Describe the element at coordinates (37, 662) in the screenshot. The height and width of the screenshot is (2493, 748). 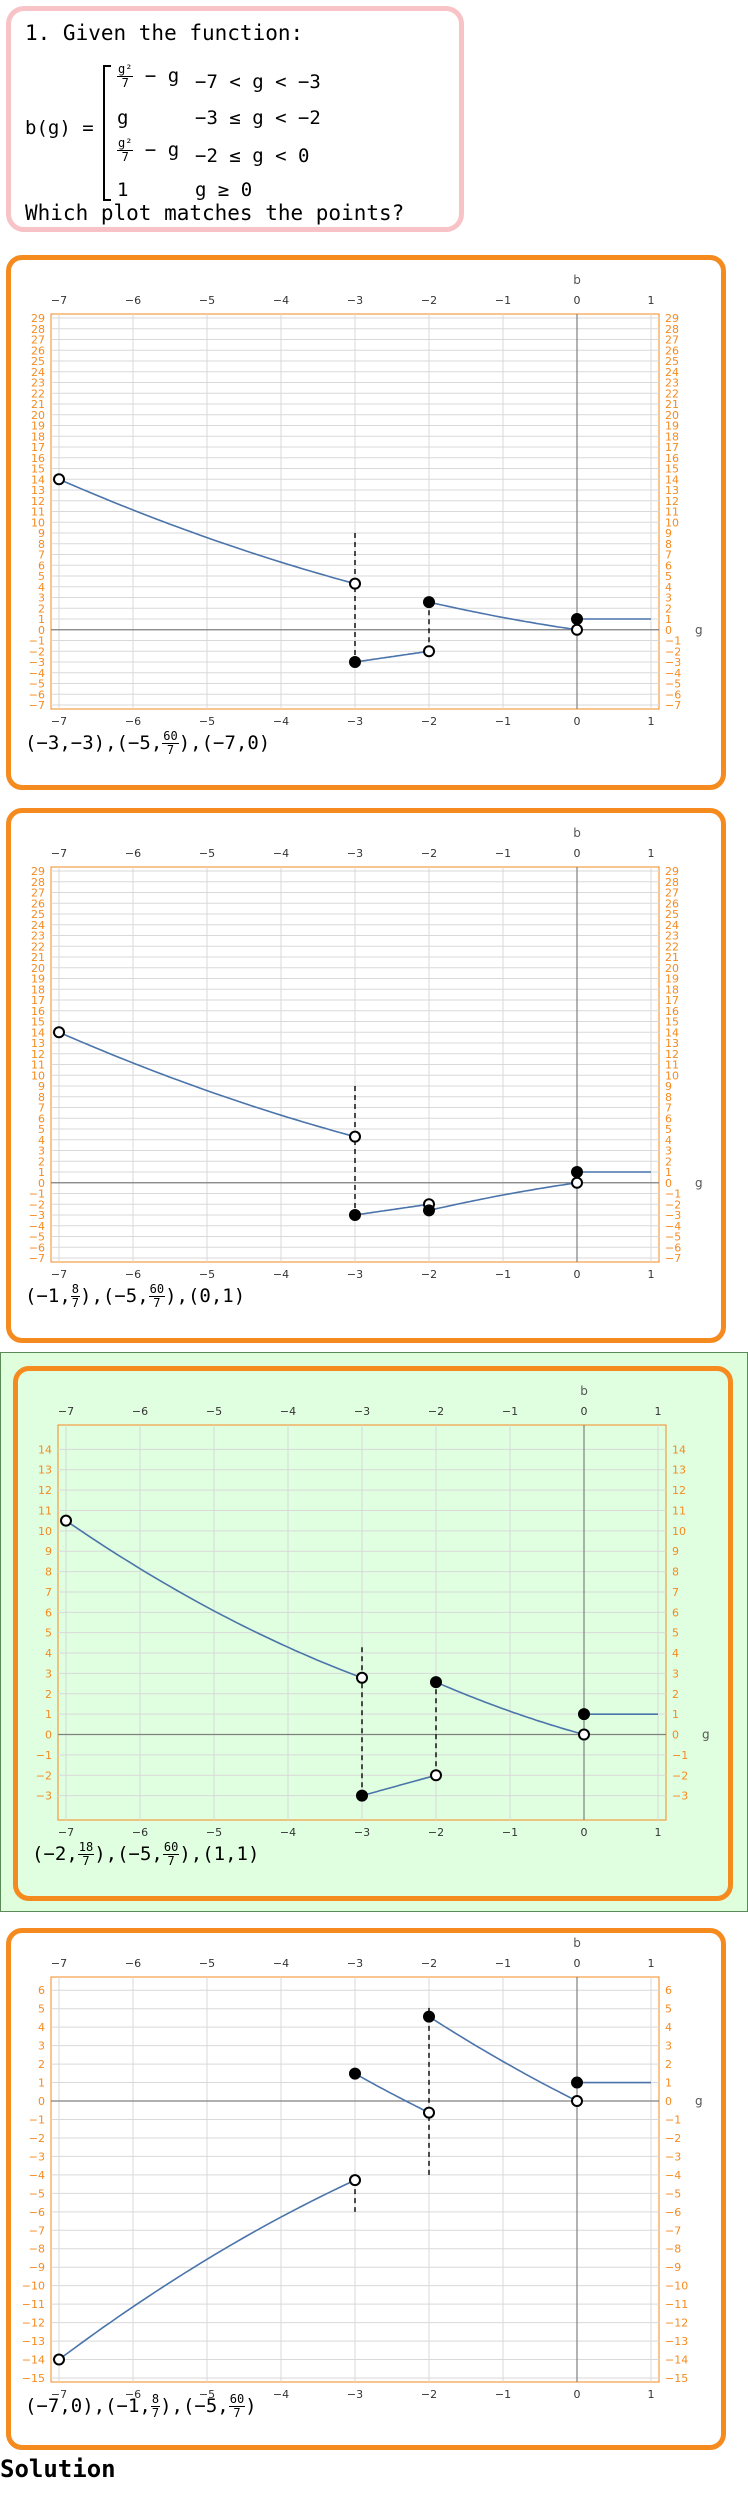
I see `y-tick-left: −3` at that location.